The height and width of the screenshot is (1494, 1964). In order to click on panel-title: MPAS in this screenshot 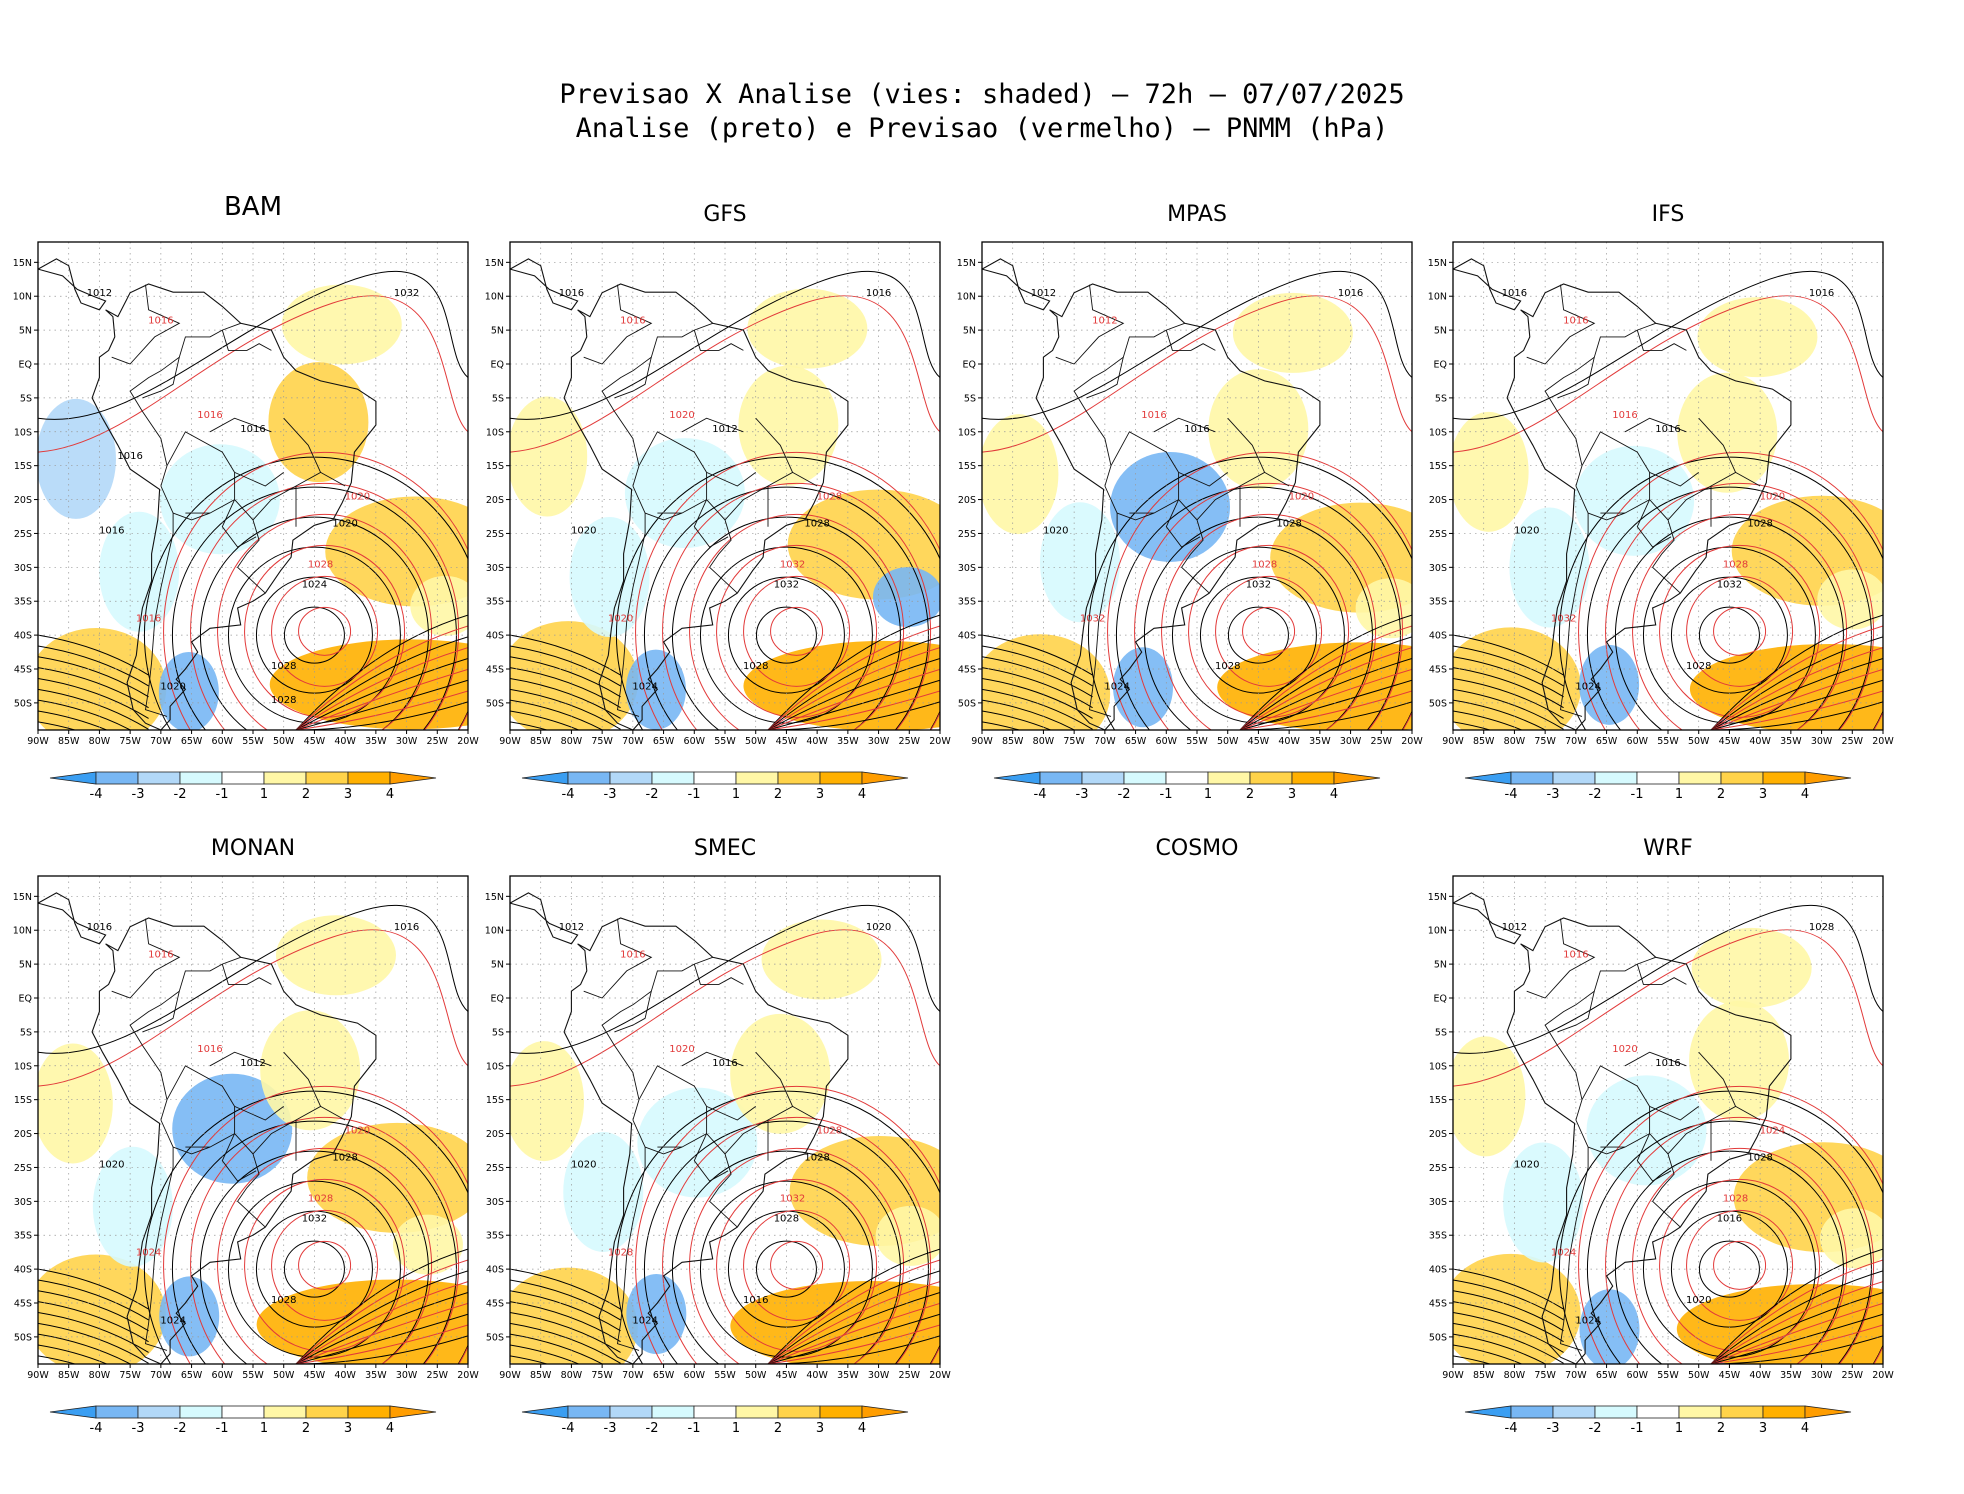, I will do `click(1197, 214)`.